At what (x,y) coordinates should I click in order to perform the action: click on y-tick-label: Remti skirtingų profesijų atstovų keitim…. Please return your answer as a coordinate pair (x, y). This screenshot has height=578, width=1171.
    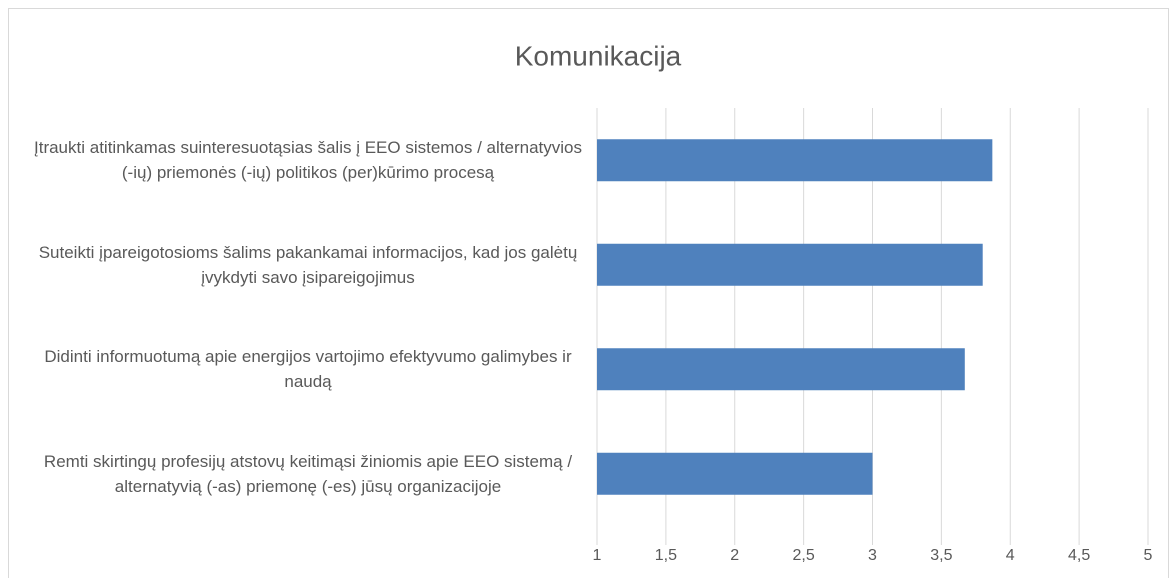
    Looking at the image, I should click on (308, 473).